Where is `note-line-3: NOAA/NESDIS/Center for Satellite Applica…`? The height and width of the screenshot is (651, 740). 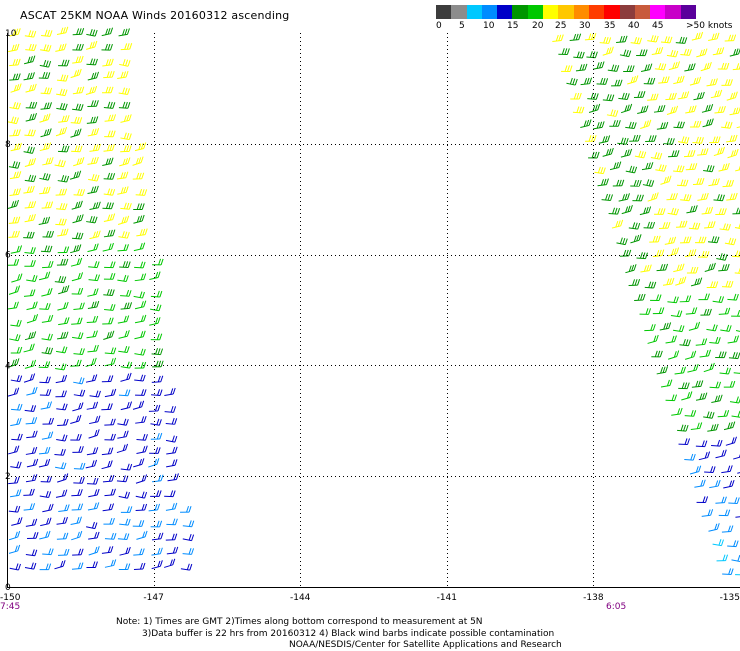 note-line-3: NOAA/NESDIS/Center for Satellite Applica… is located at coordinates (425, 645).